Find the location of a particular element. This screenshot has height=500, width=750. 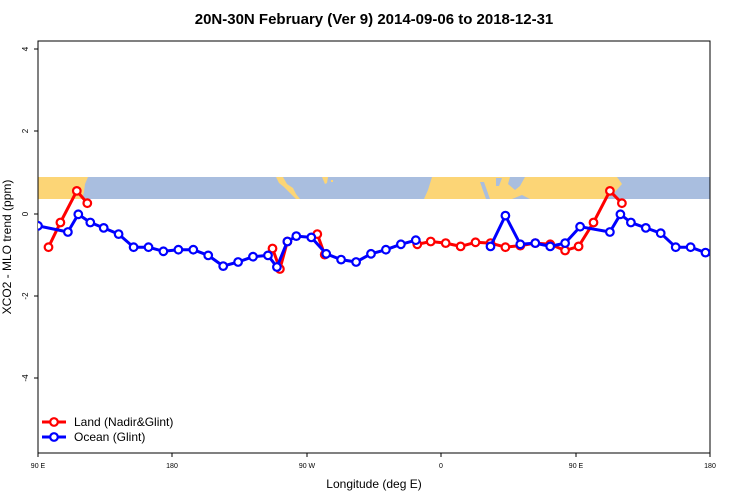

series-land is located at coordinates (335, 229).